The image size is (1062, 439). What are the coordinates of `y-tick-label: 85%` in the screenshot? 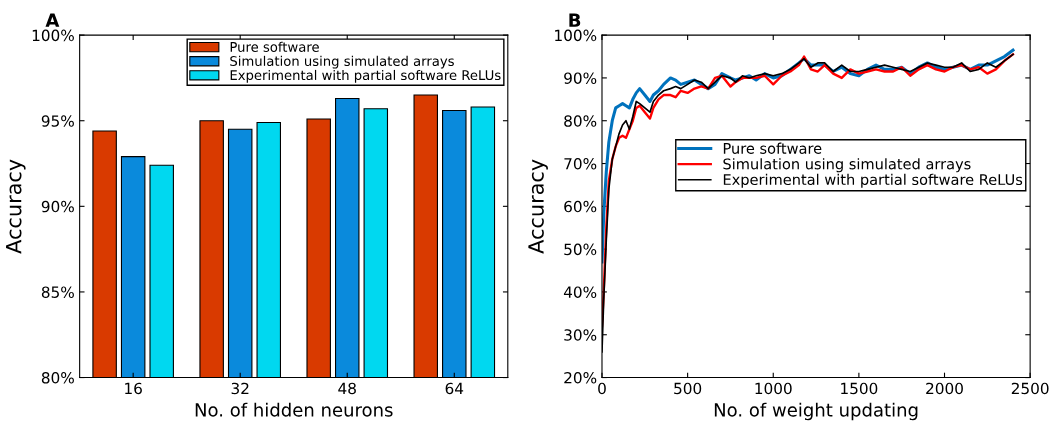 It's located at (57, 292).